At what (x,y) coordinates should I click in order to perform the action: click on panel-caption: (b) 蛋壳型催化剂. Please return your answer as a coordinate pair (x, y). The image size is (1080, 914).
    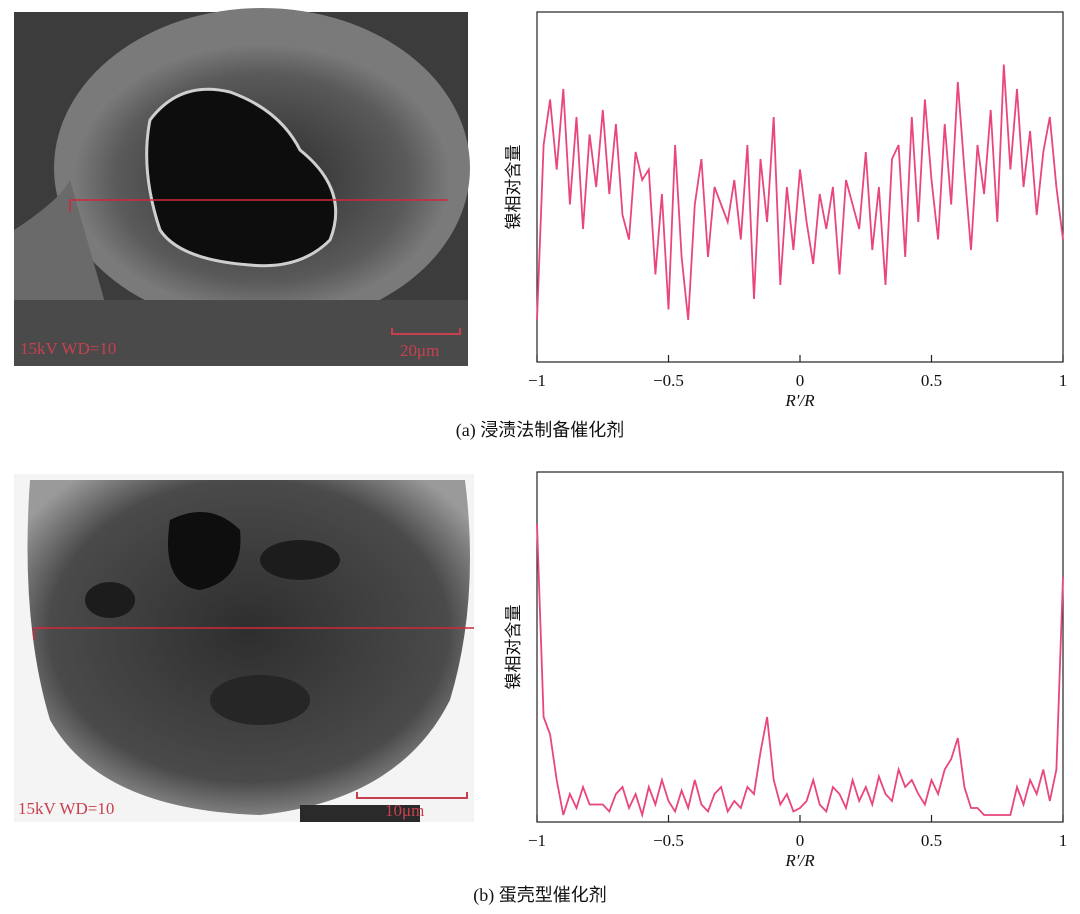
    Looking at the image, I should click on (540, 895).